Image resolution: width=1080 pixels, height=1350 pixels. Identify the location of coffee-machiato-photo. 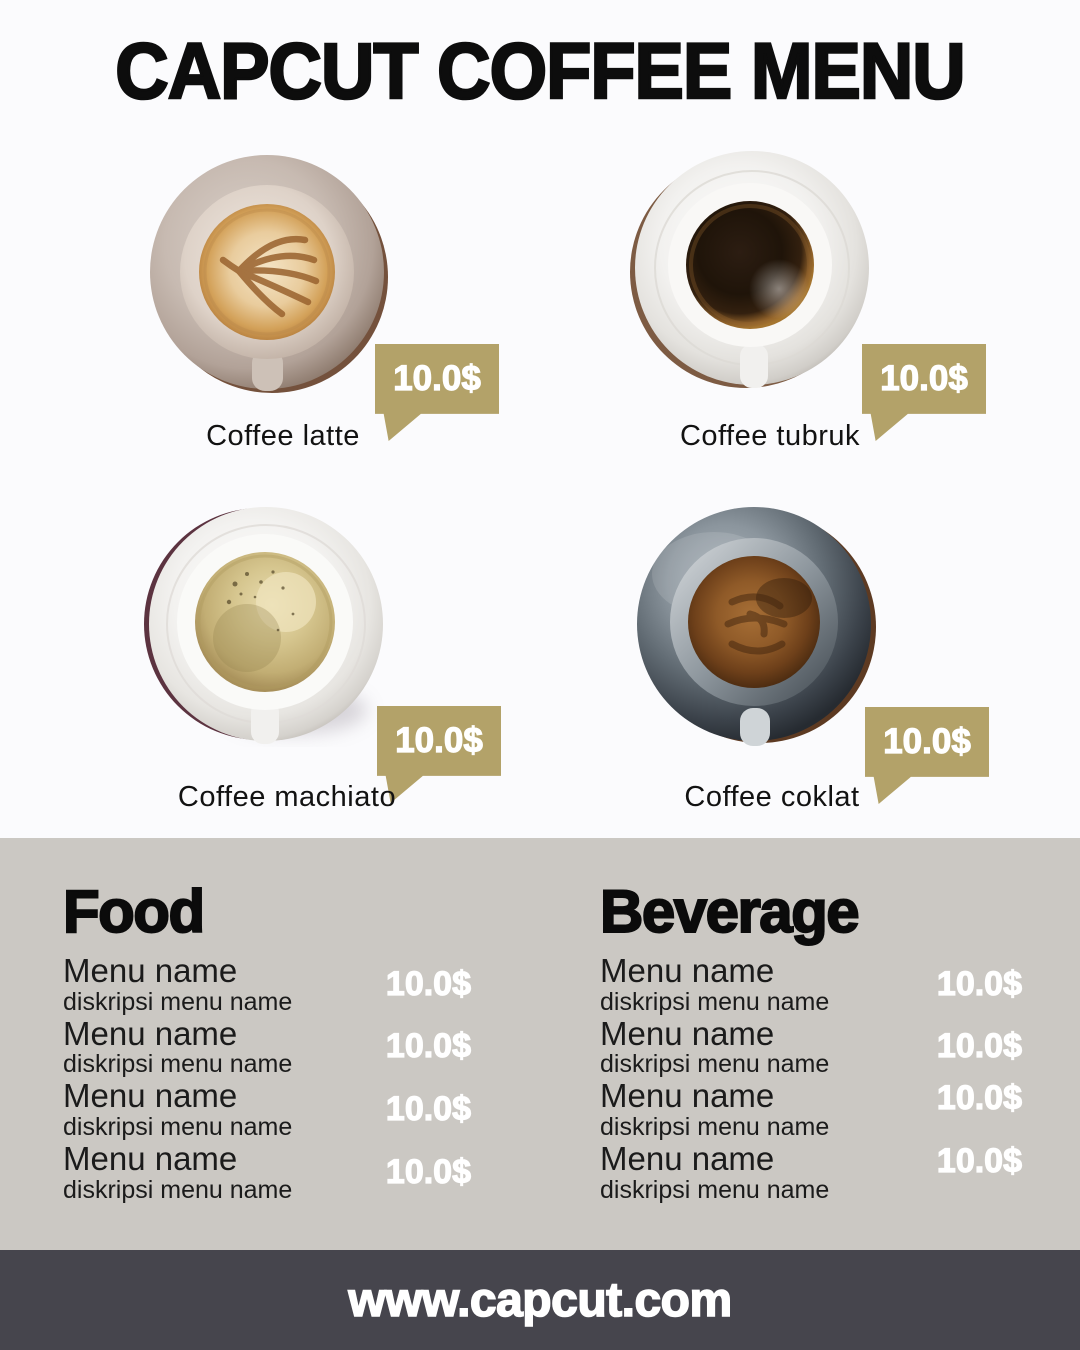
(263, 625).